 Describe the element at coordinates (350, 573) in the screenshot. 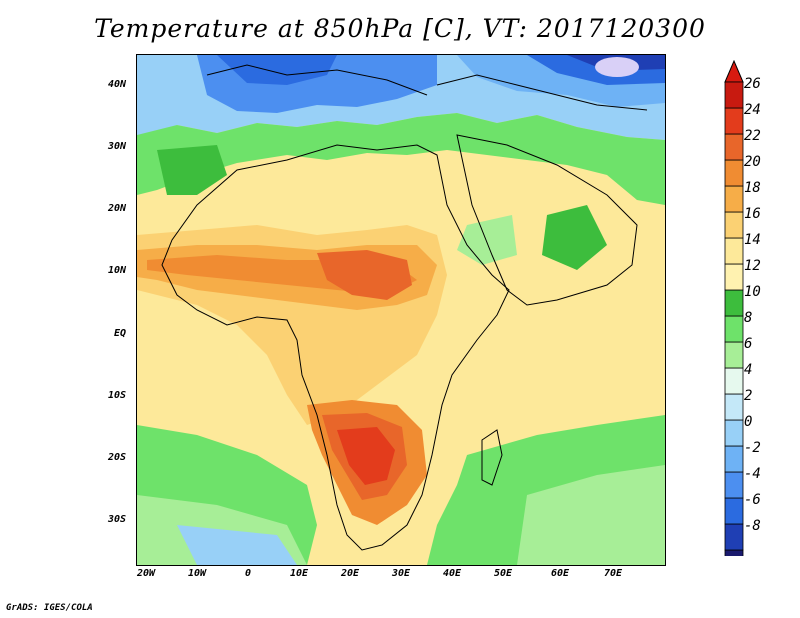

I see `lon-label-20e: 20E` at that location.